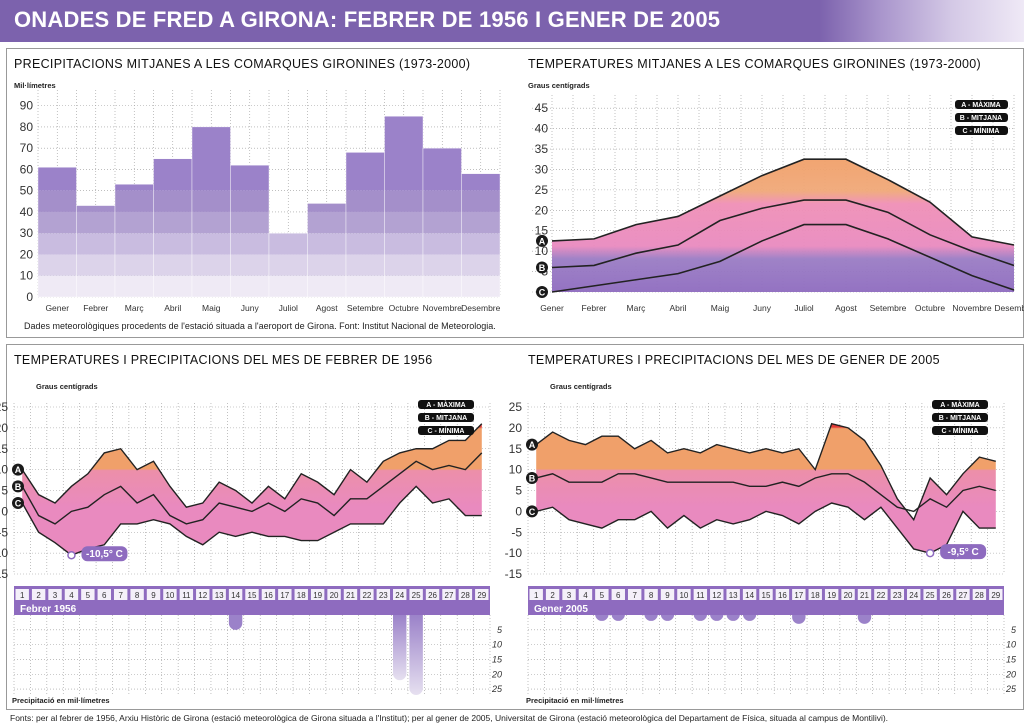 This screenshot has width=1024, height=725. I want to click on day-label: 3, so click(55, 595).